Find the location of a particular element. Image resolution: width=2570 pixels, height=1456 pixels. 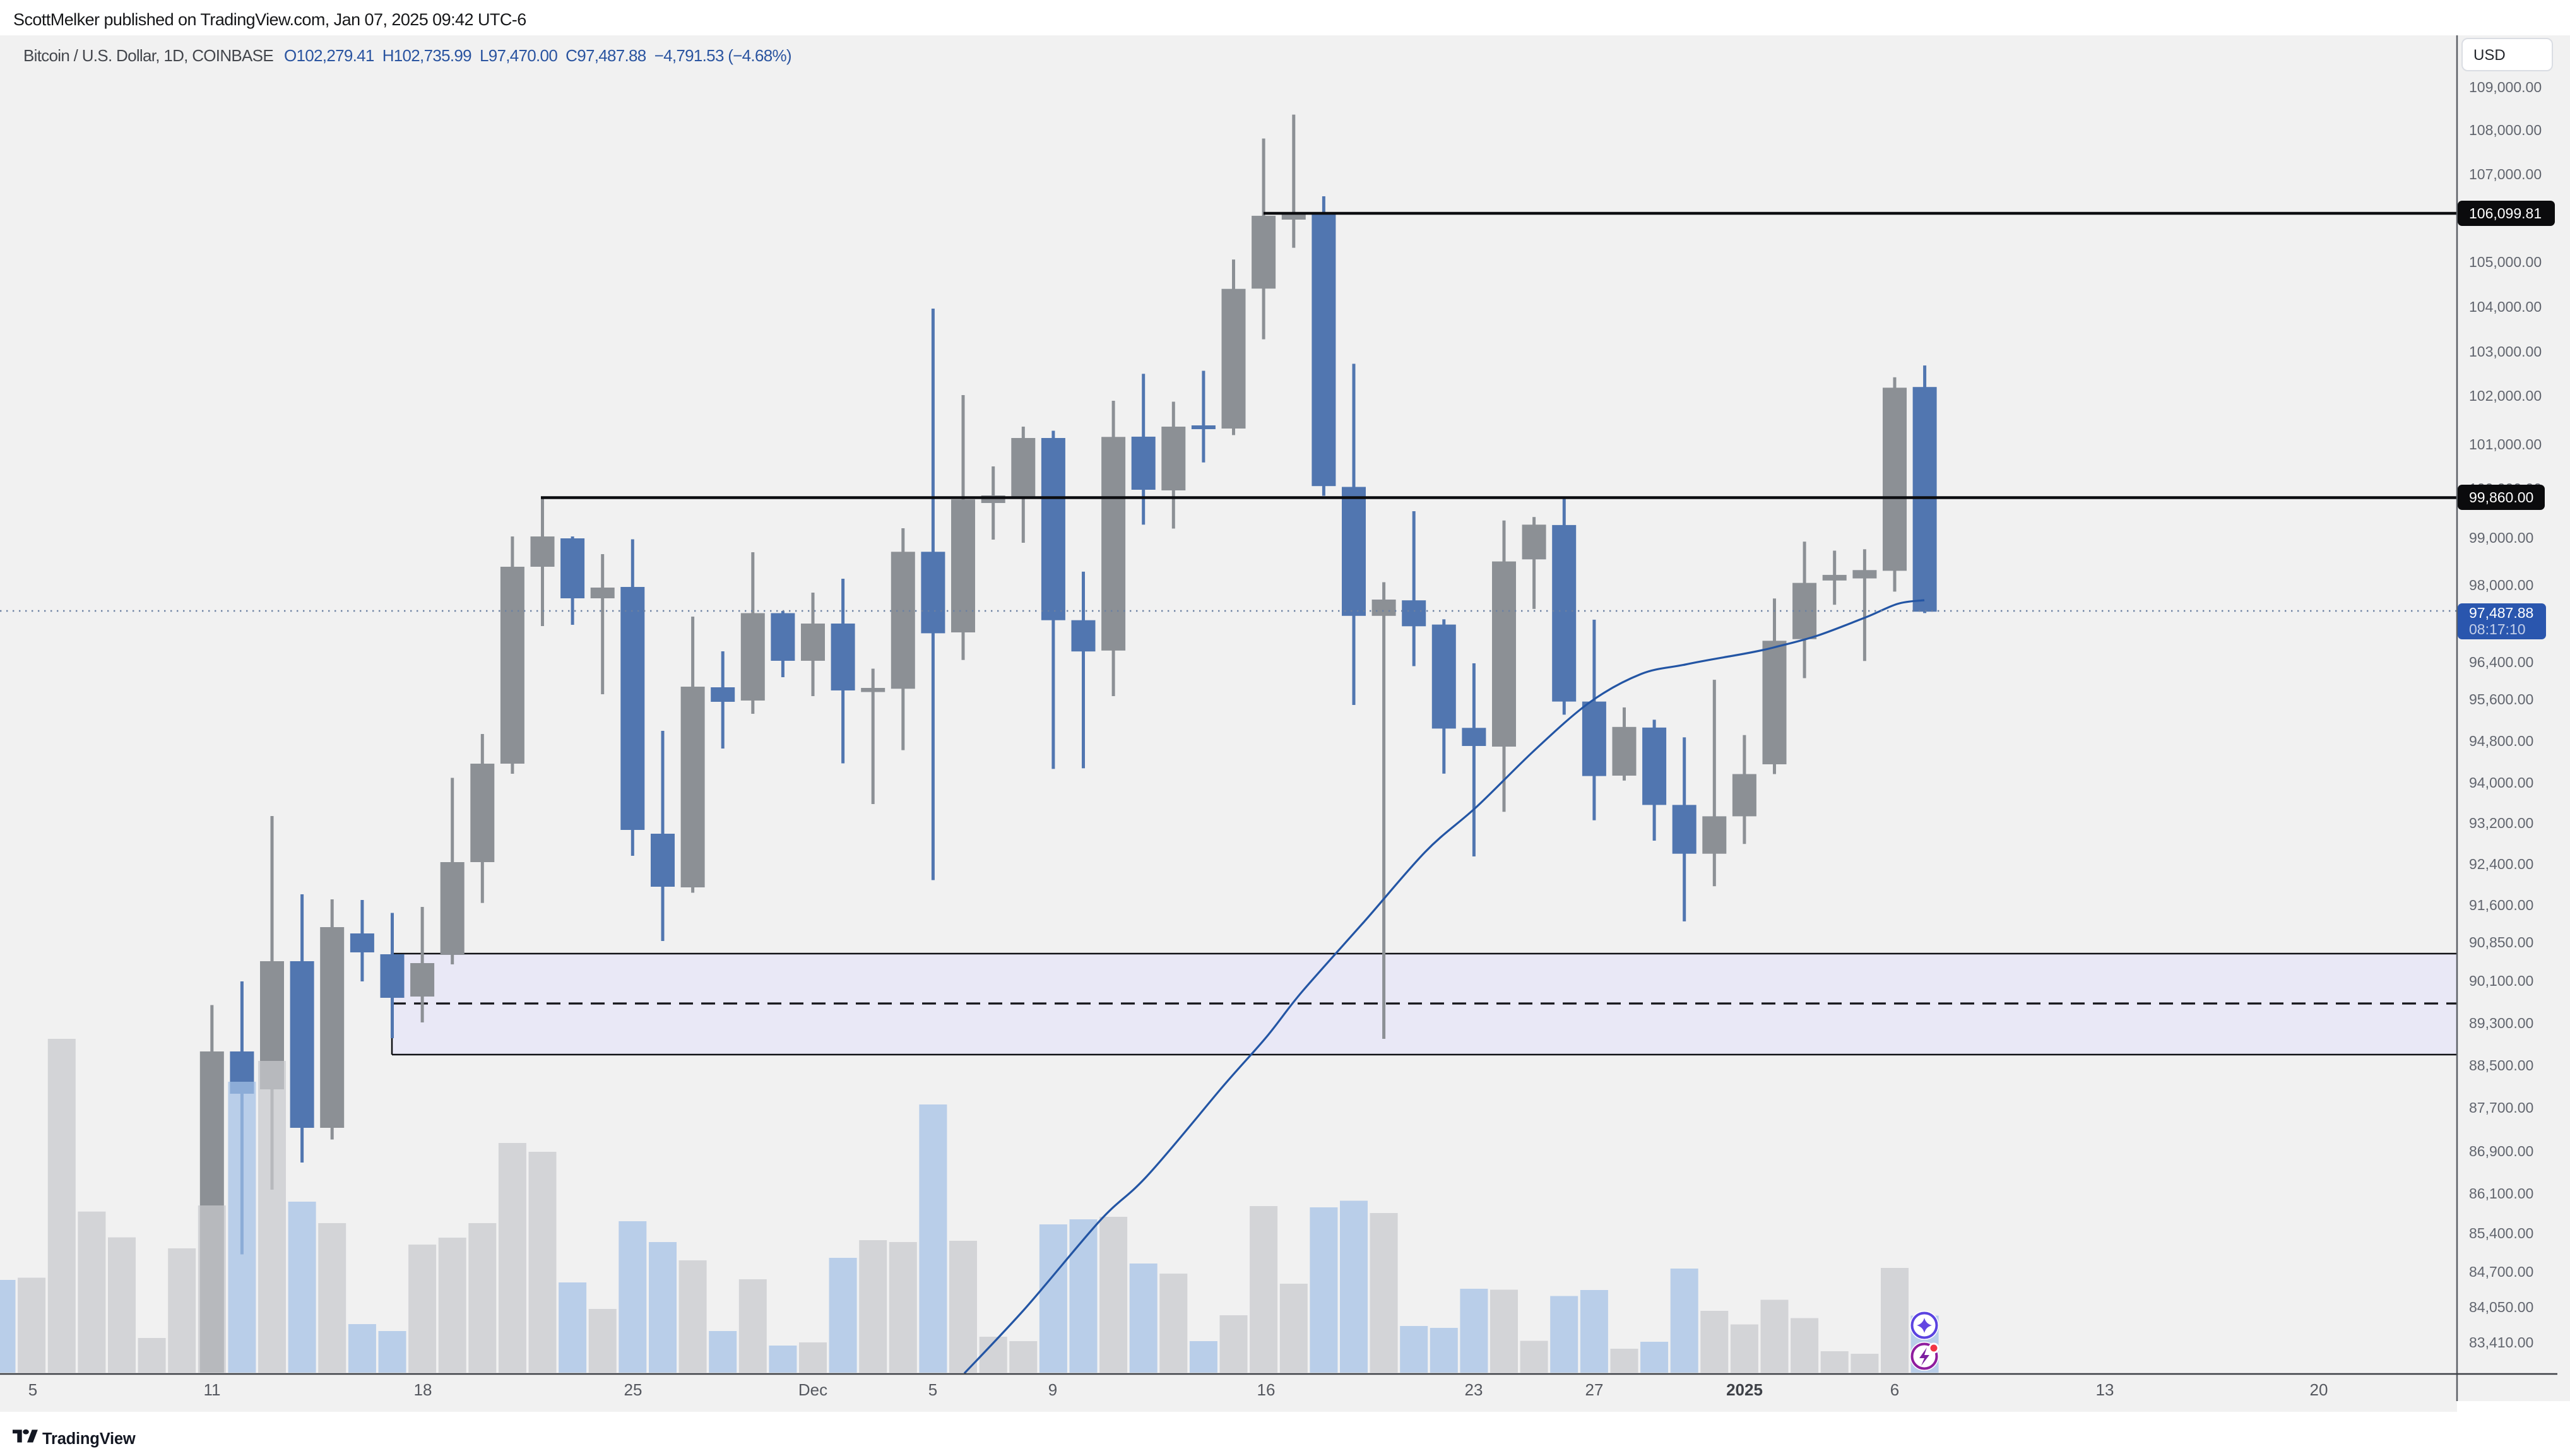

svg-text: 109,000.00 is located at coordinates (2505, 87).